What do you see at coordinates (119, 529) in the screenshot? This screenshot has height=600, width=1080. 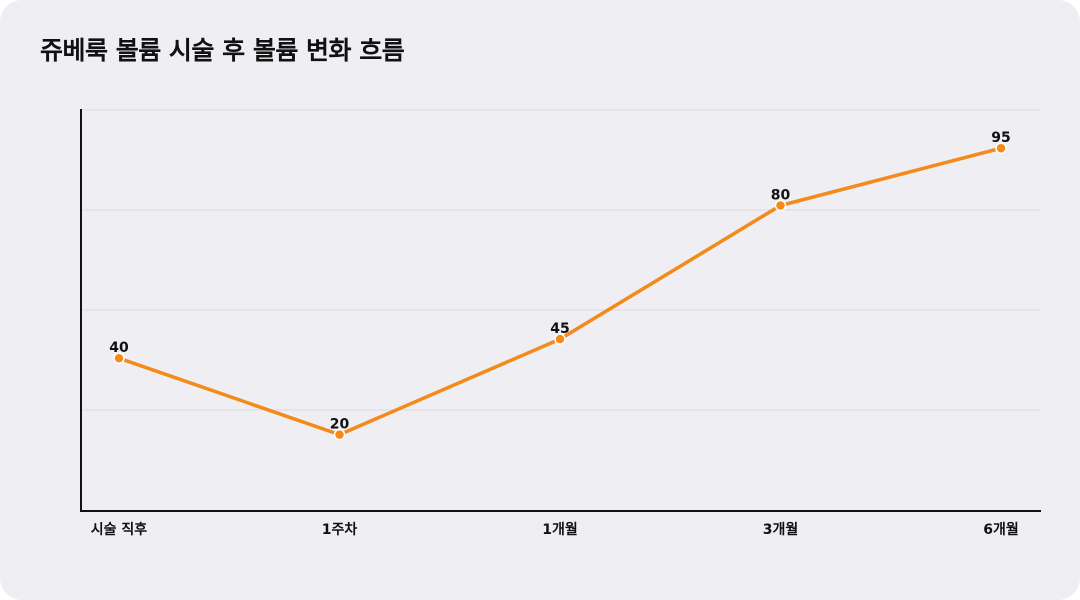 I see `x-tick-label: 시술 직후` at bounding box center [119, 529].